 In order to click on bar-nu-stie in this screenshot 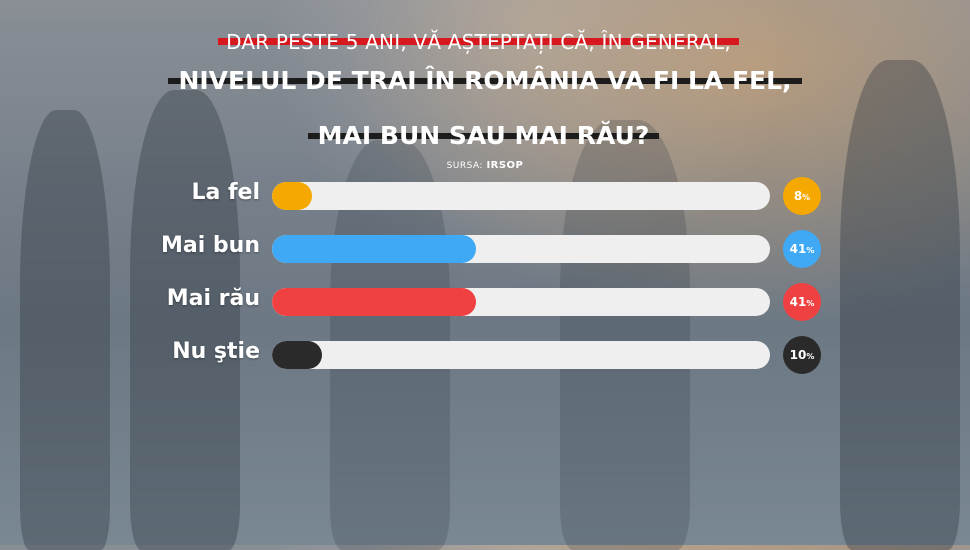, I will do `click(297, 355)`.